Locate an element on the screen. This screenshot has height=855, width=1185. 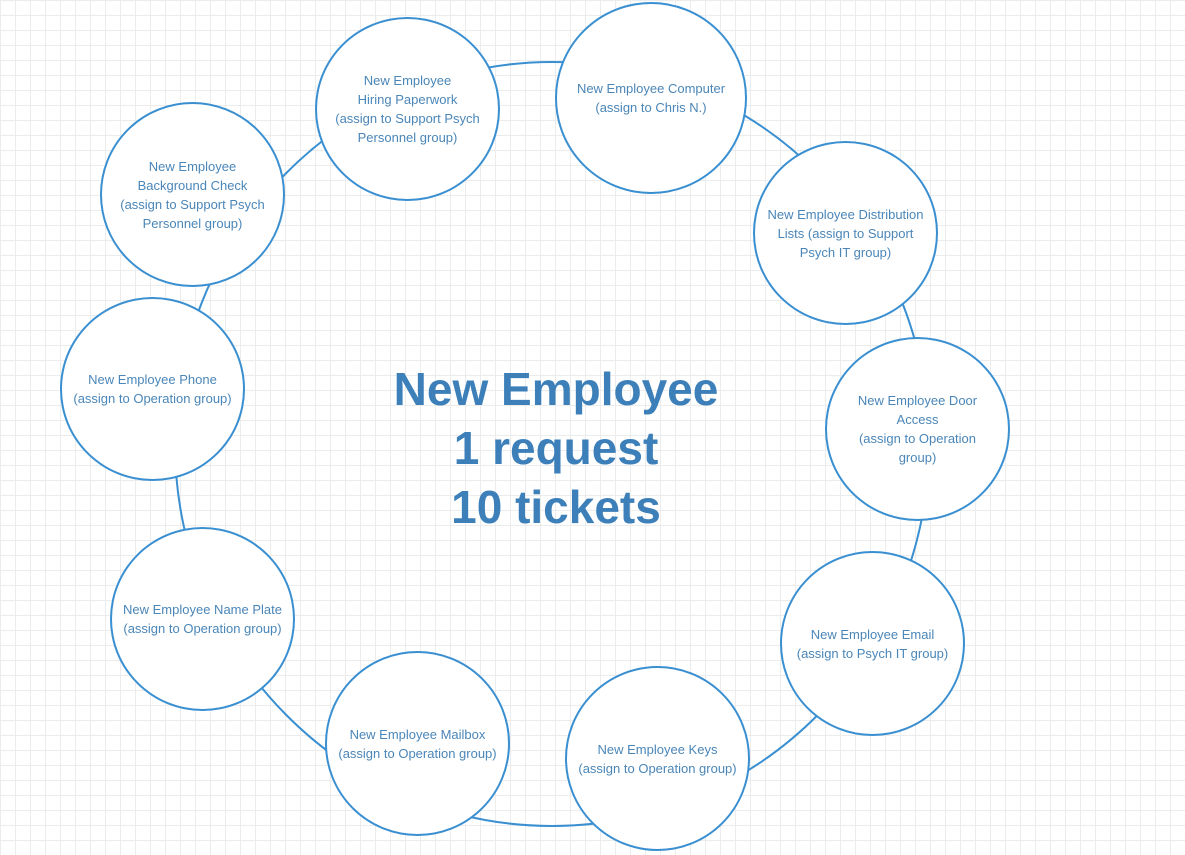
center-title-line-3: 10 tickets is located at coordinates (556, 507).